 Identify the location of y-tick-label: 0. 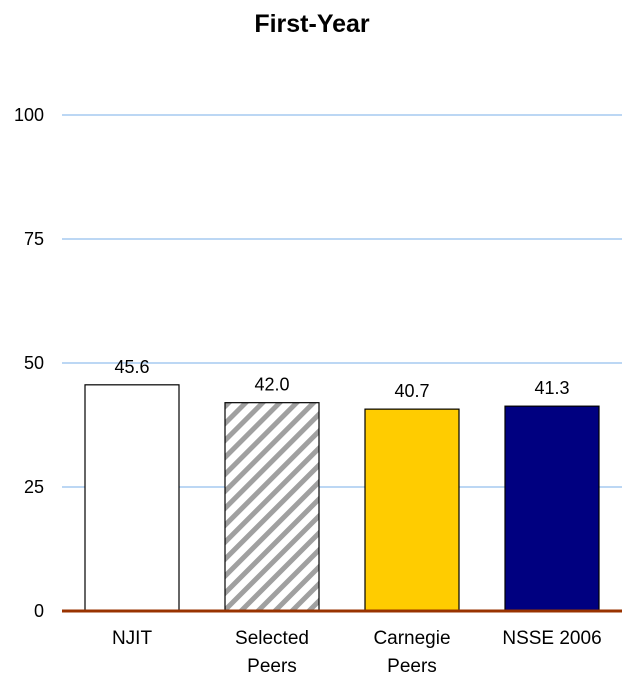
(39, 611).